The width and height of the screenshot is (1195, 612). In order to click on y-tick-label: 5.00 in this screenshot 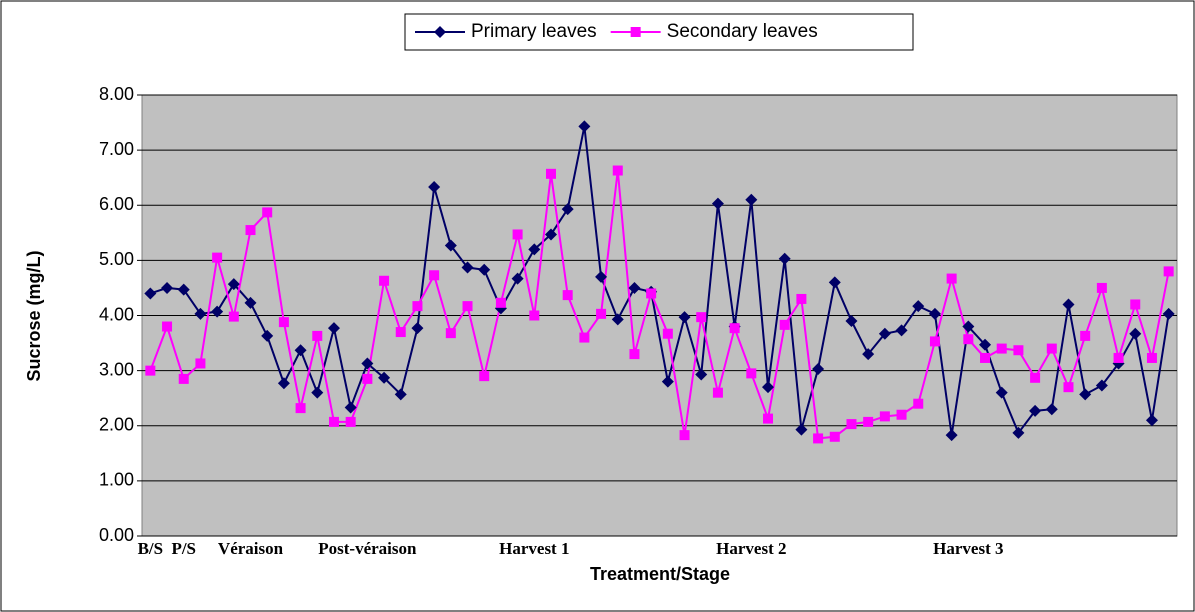, I will do `click(116, 259)`.